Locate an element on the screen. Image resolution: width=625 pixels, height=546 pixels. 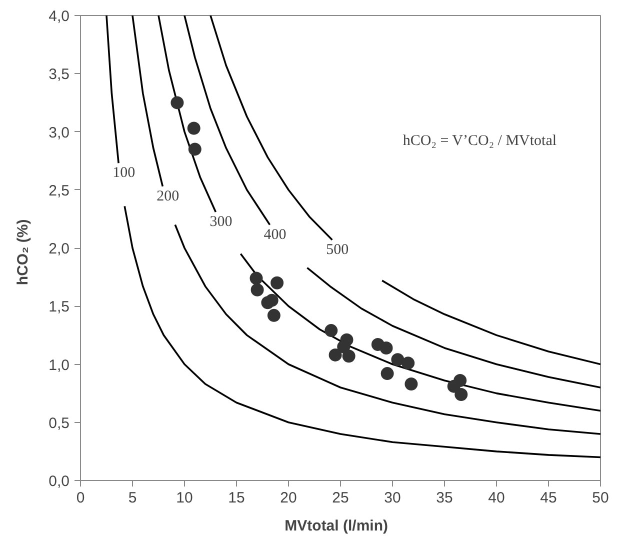
x-tick-label: 5 is located at coordinates (132, 498).